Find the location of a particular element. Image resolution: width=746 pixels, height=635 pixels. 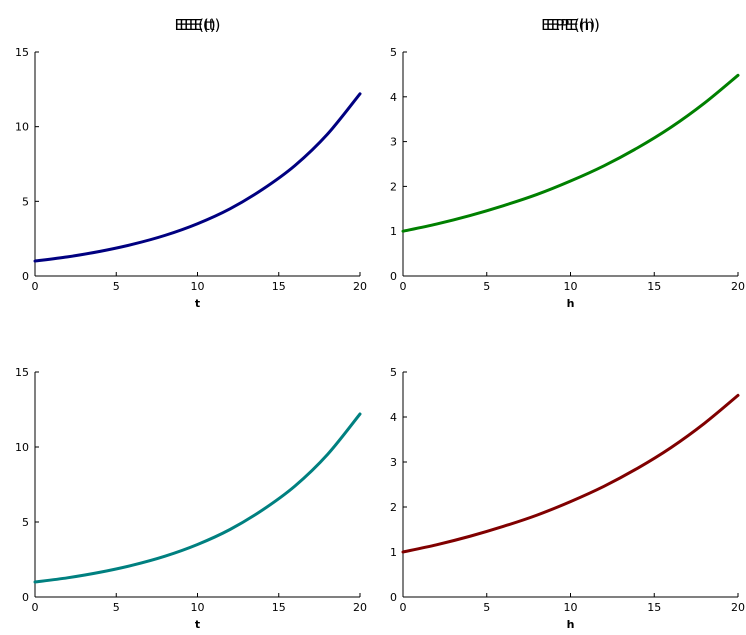

chart-title: EEPE(h) is located at coordinates (570, 25).